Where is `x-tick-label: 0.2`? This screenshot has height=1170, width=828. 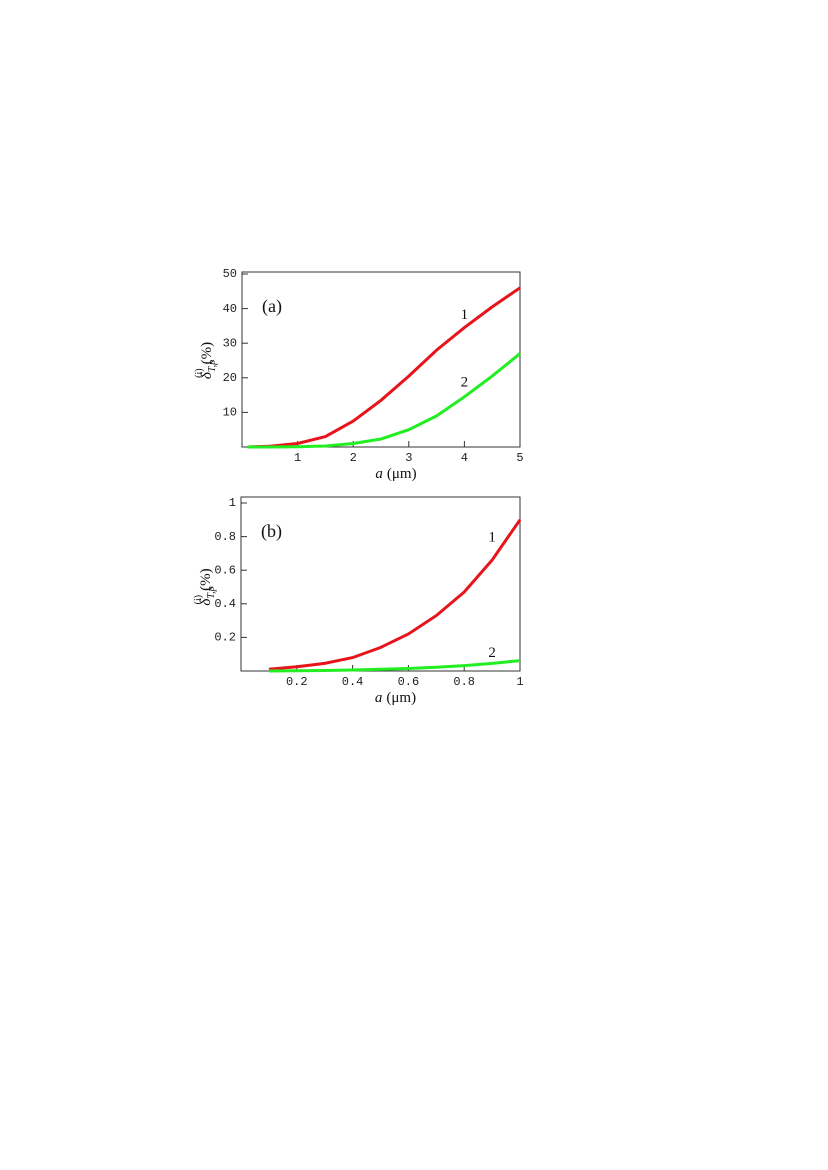 x-tick-label: 0.2 is located at coordinates (297, 682).